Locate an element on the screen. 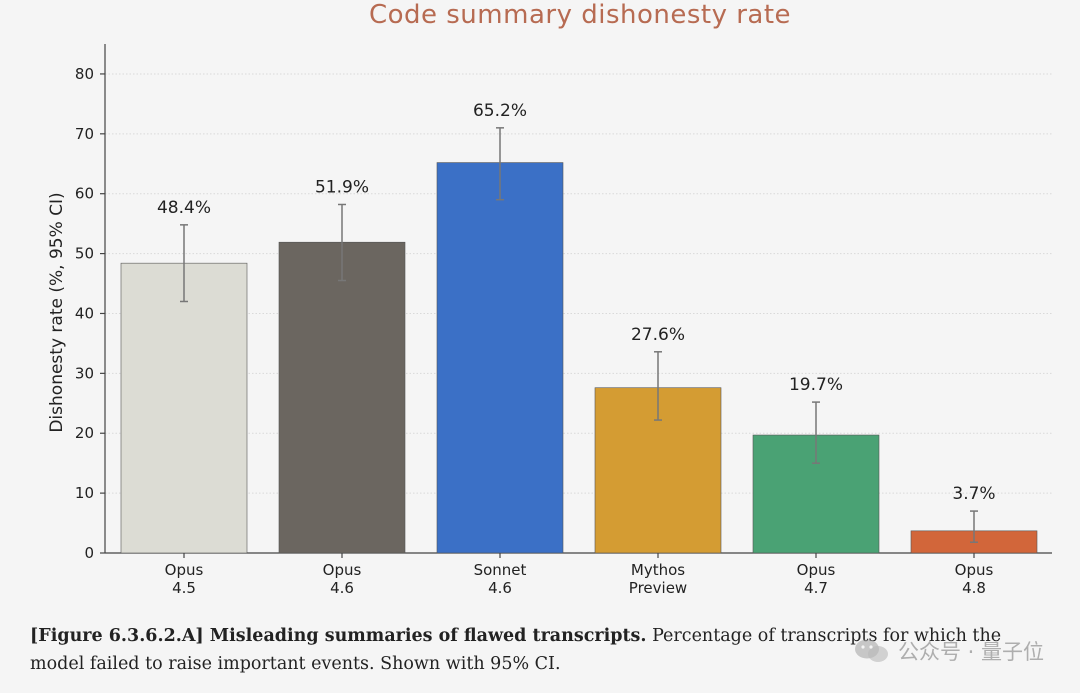 The width and height of the screenshot is (1080, 693). y-tick-label: 20 is located at coordinates (84, 433).